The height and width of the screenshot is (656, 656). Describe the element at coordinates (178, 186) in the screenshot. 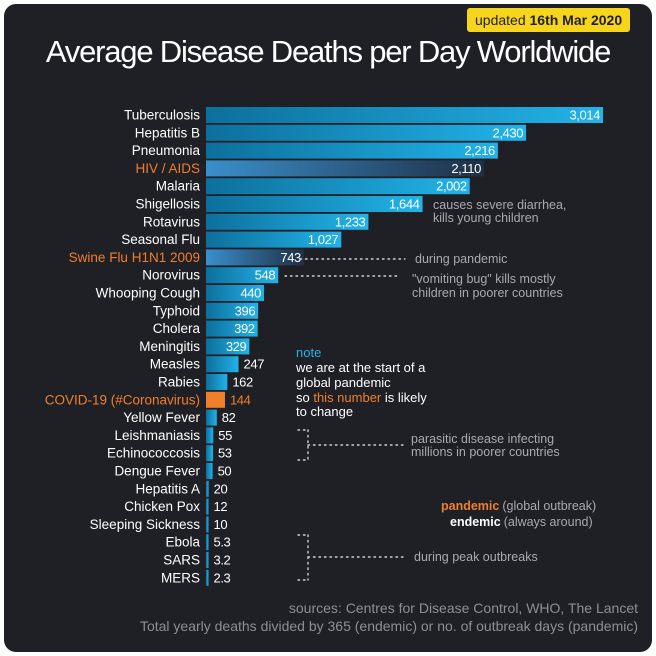

I see `category-label: Malaria` at that location.